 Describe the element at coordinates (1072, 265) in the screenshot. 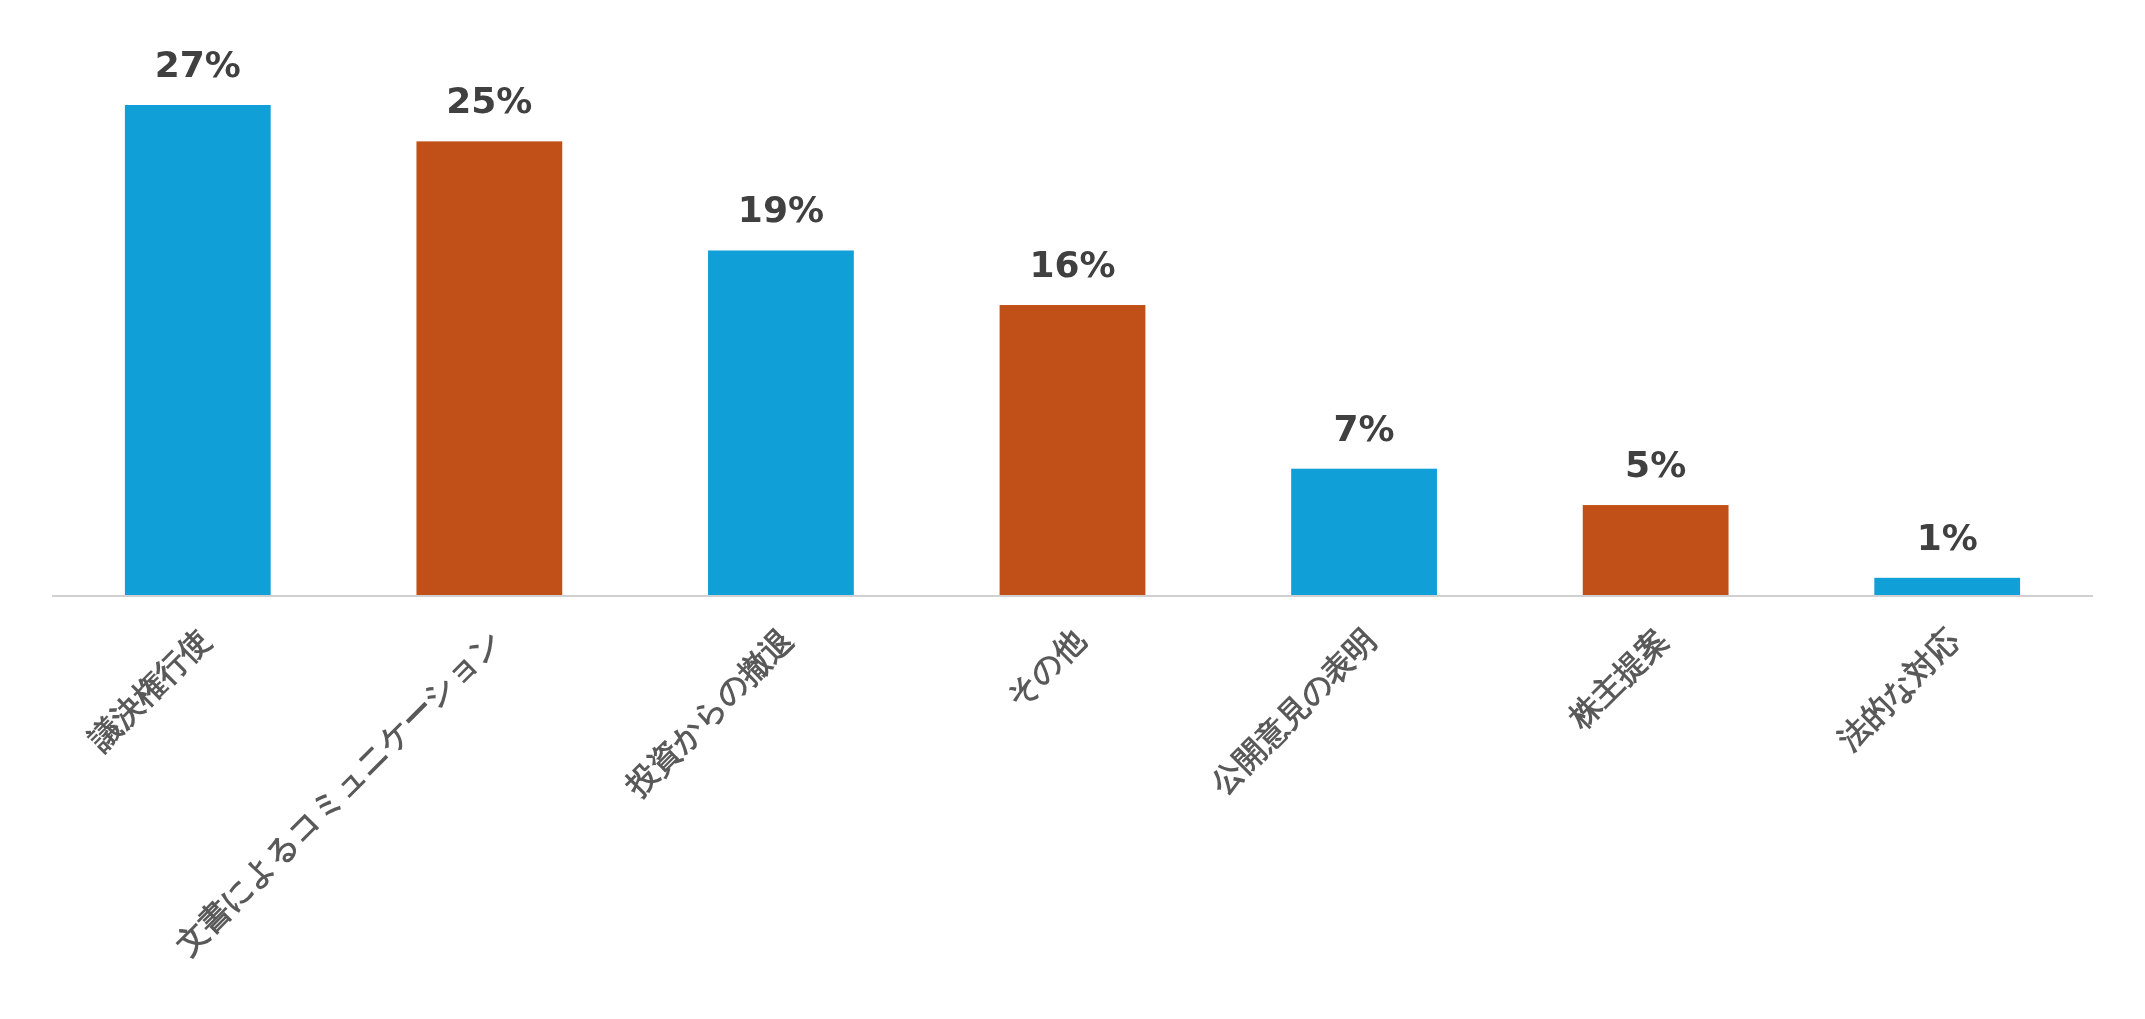

I see `data-label: 16%` at that location.